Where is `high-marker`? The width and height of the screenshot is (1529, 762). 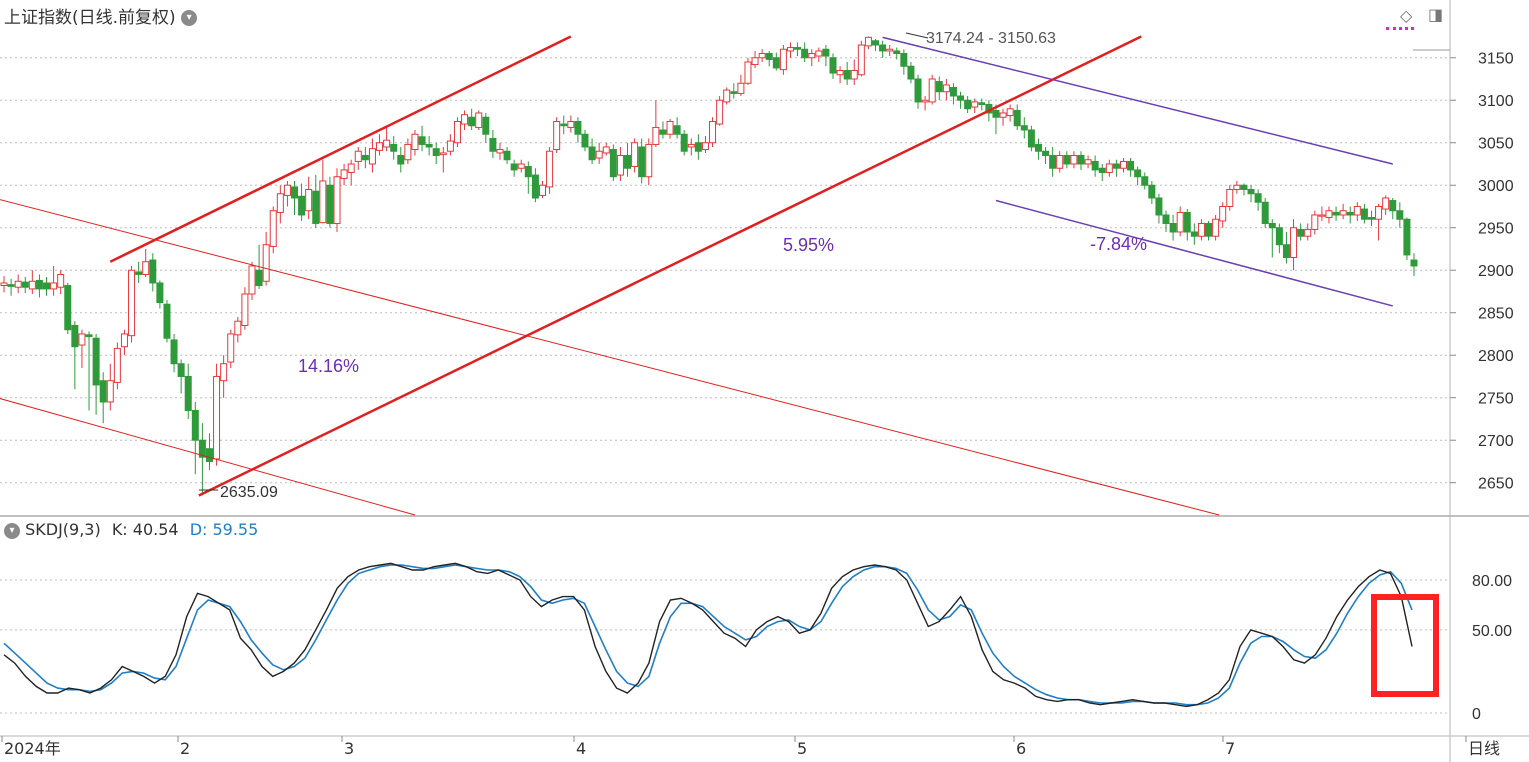
high-marker is located at coordinates (917, 35).